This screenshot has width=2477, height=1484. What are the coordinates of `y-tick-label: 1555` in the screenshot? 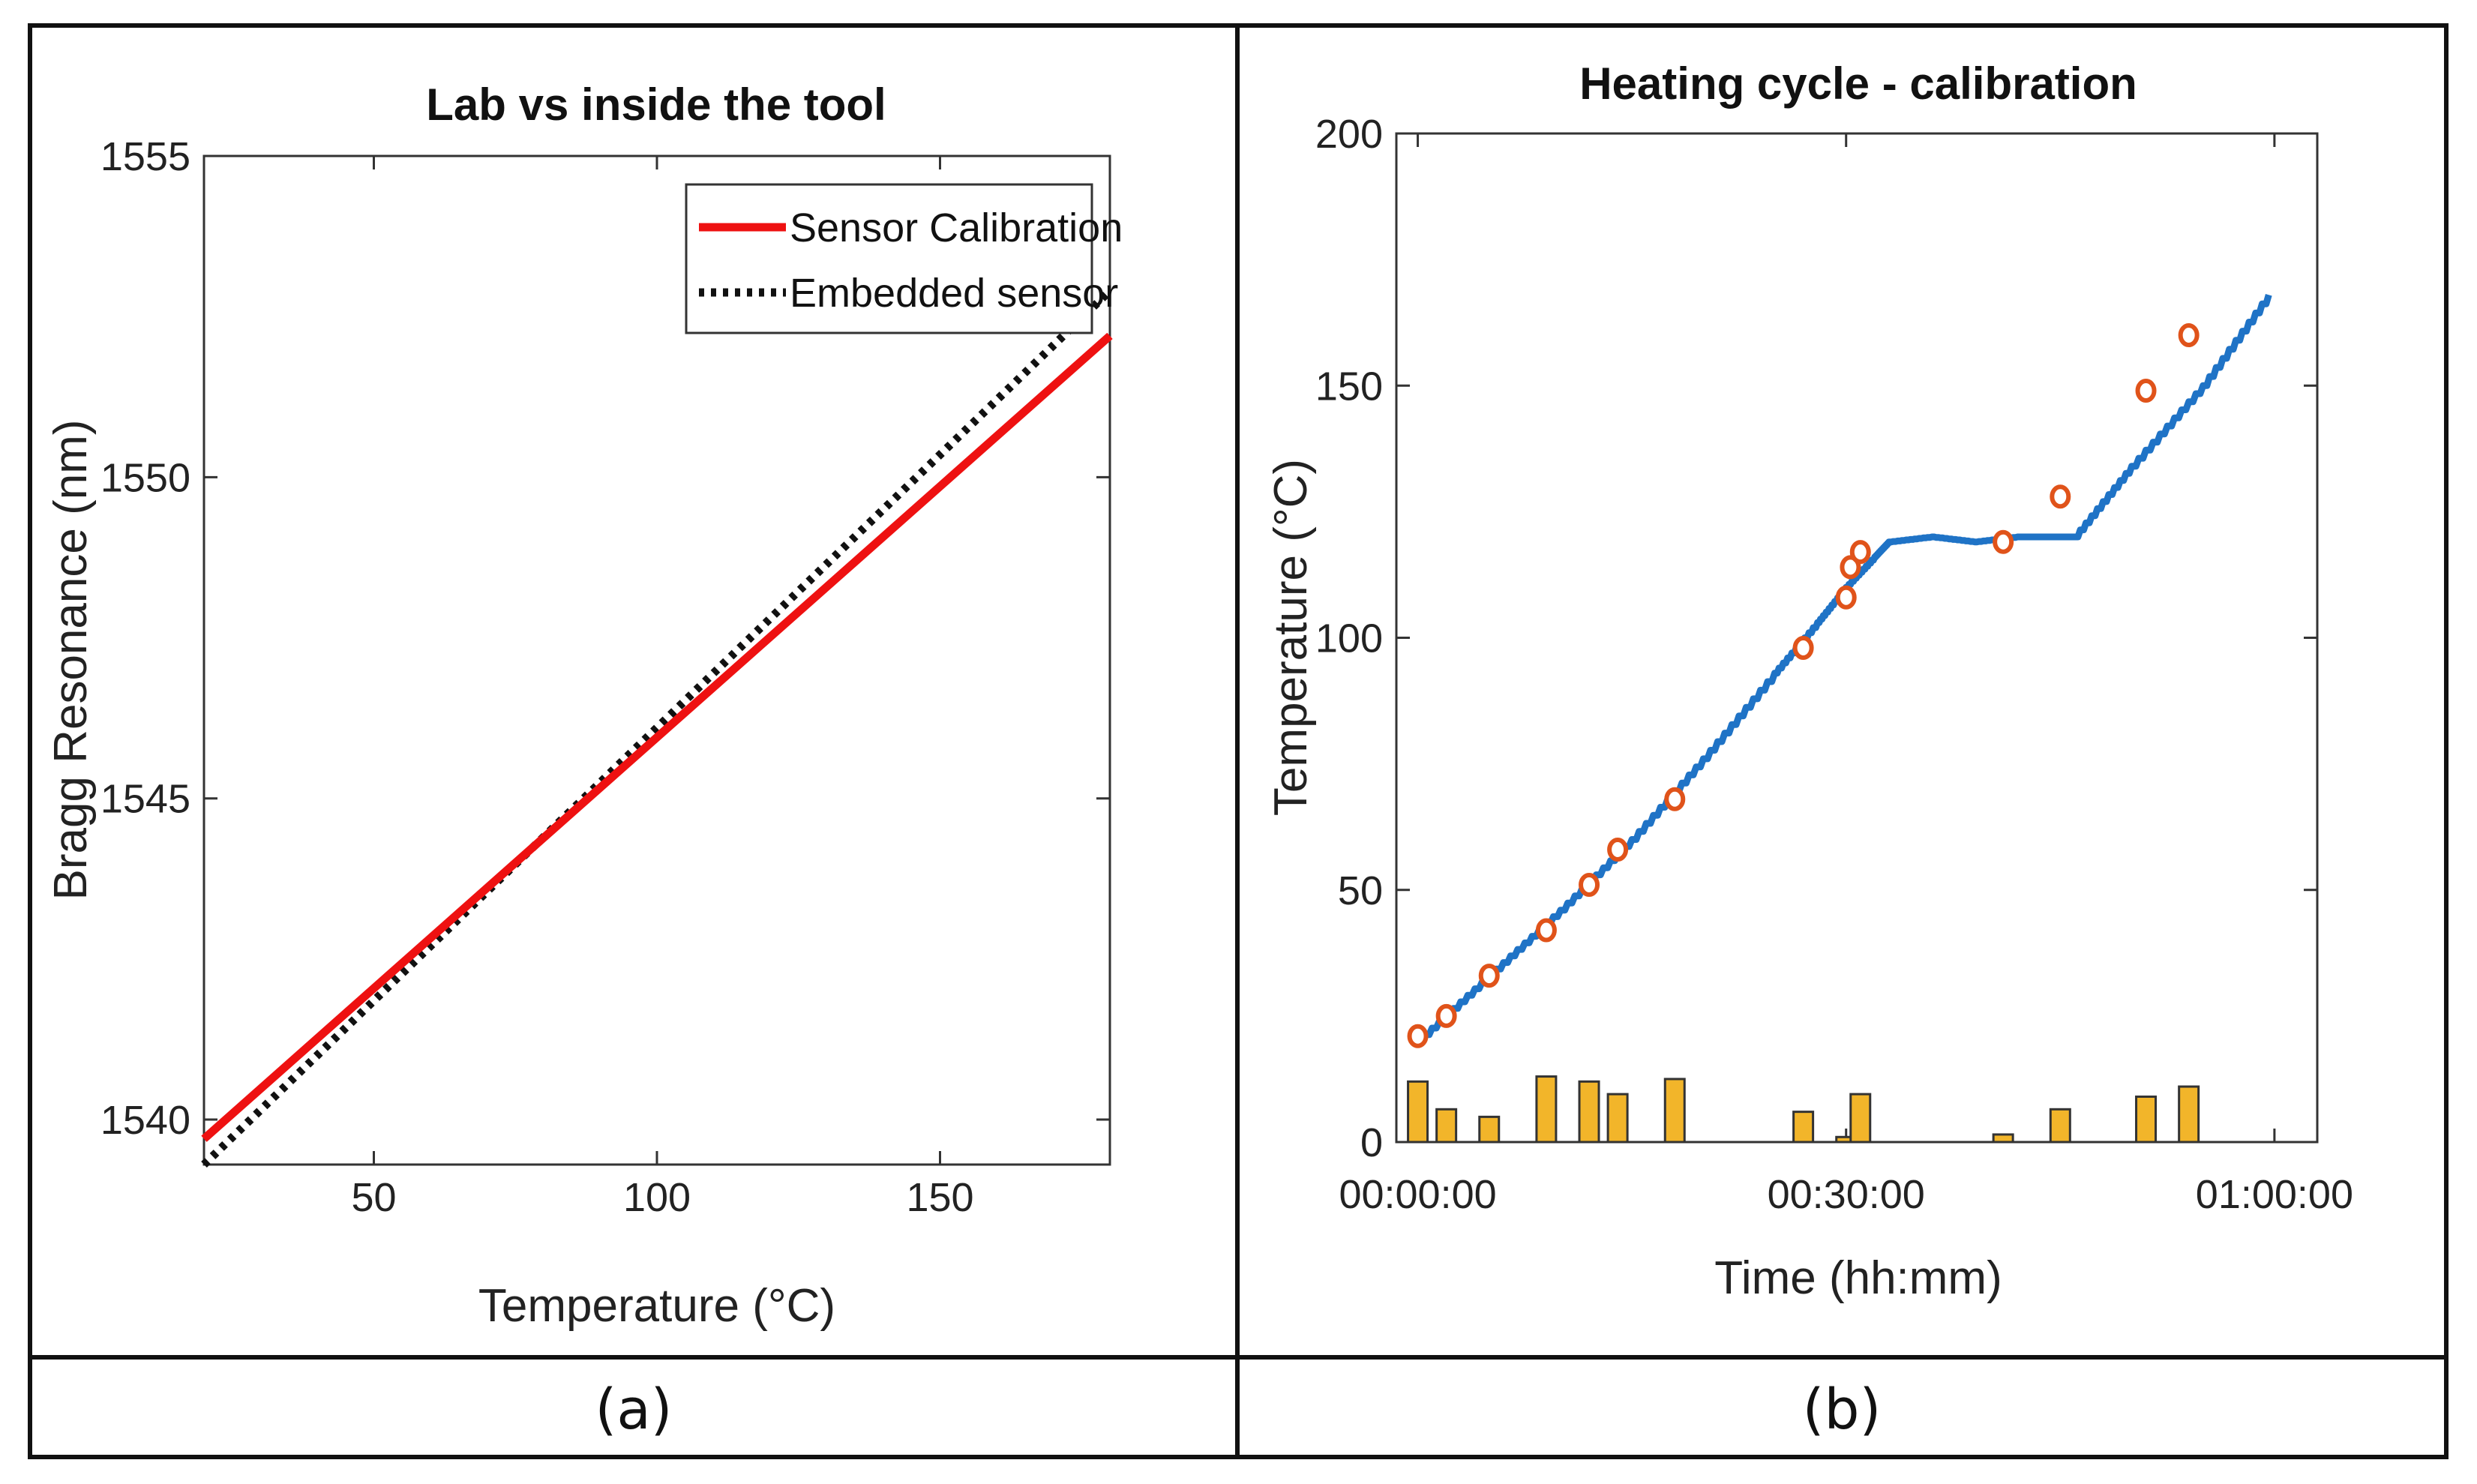 It's located at (145, 156).